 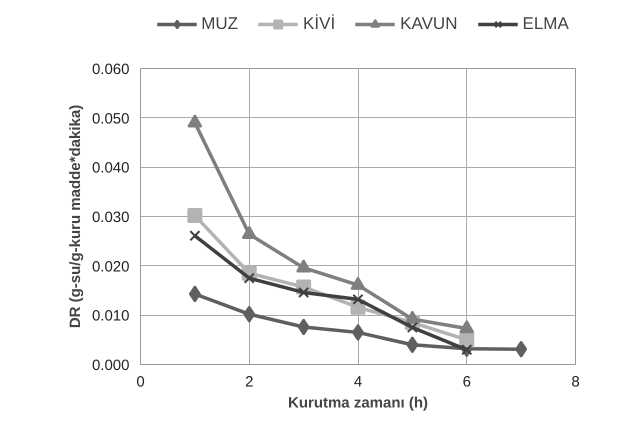 I want to click on y-tick-label: 0.030, so click(x=111, y=217).